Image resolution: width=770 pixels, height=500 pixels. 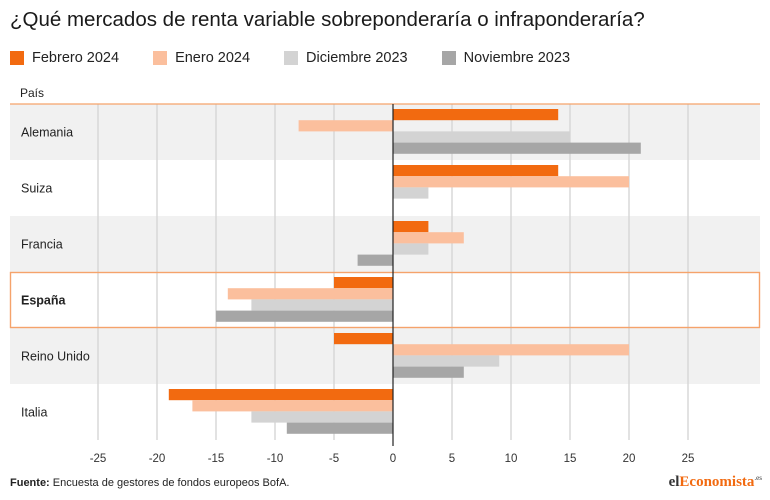 What do you see at coordinates (452, 459) in the screenshot?
I see `x-tick-label: 5` at bounding box center [452, 459].